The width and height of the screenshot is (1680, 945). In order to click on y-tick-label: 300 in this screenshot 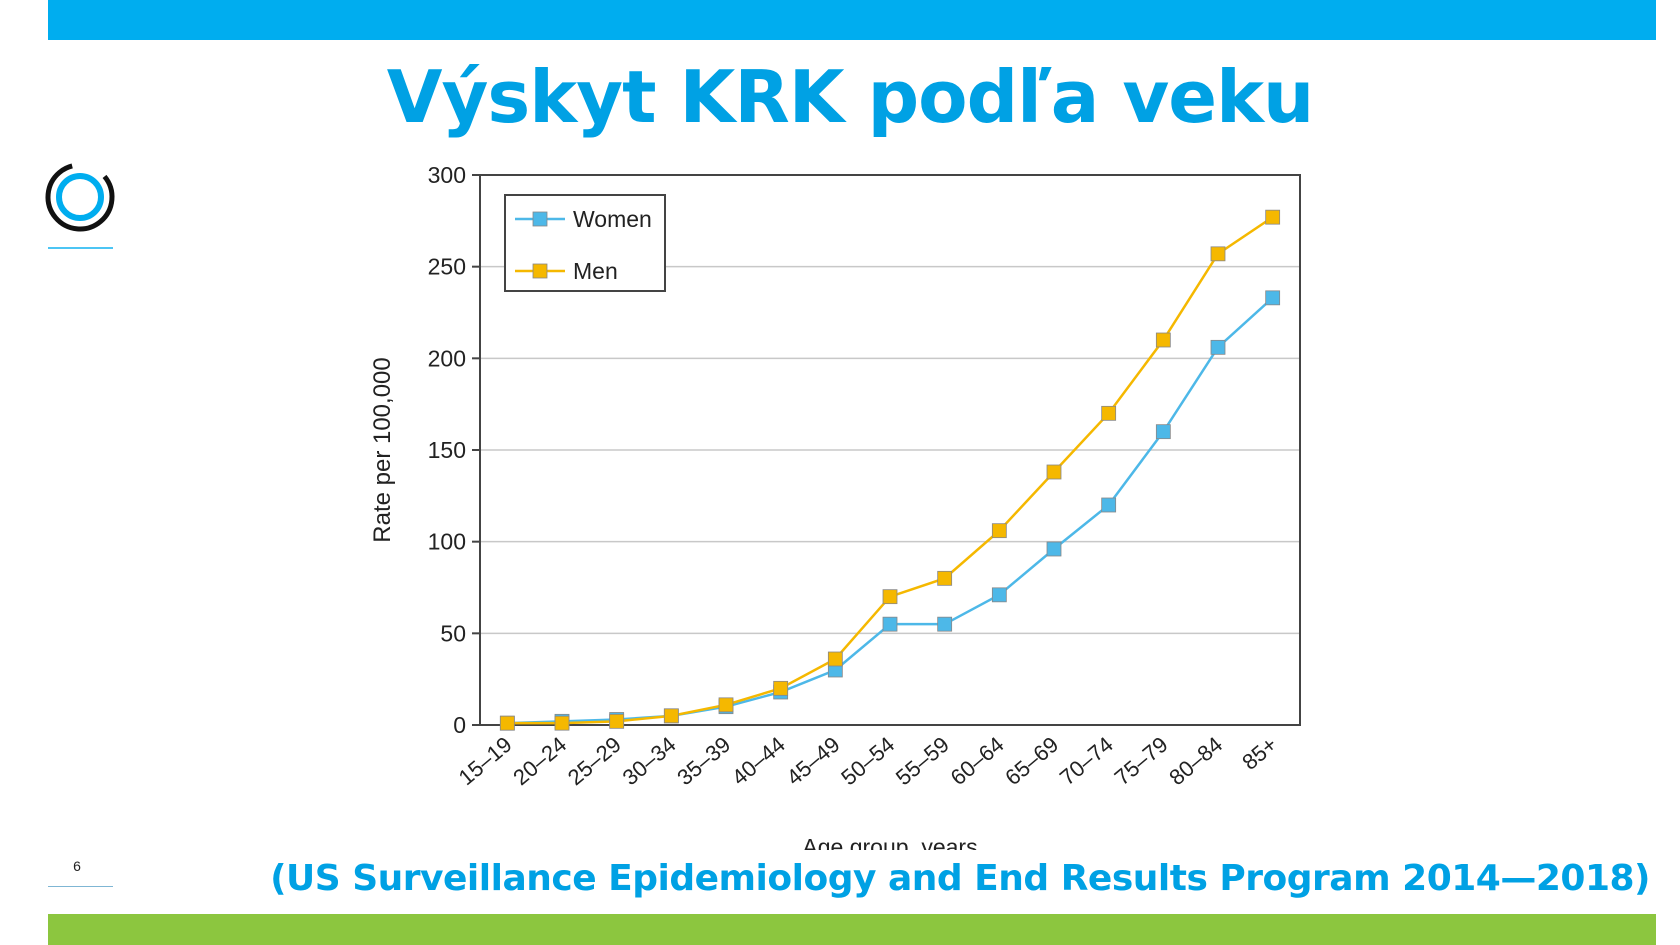, I will do `click(447, 175)`.